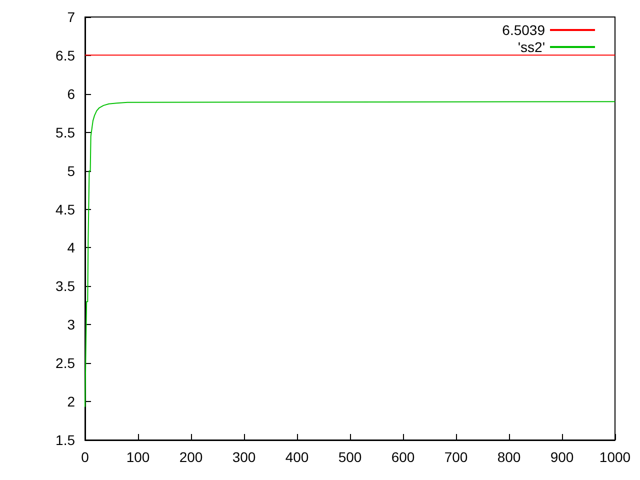  What do you see at coordinates (456, 457) in the screenshot?
I see `x-tick-label: 700` at bounding box center [456, 457].